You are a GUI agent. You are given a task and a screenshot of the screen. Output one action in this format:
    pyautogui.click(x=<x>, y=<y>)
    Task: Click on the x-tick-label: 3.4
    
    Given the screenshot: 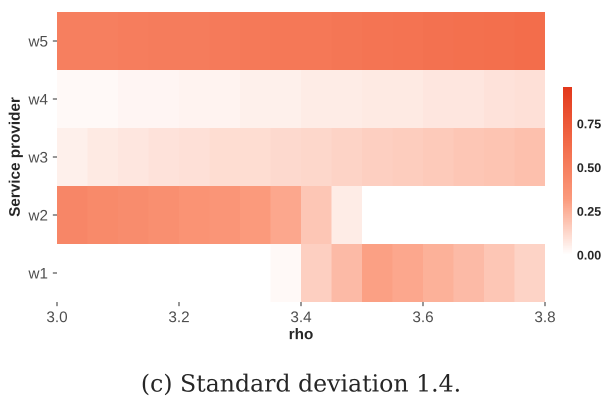 What is the action you would take?
    pyautogui.click(x=301, y=316)
    